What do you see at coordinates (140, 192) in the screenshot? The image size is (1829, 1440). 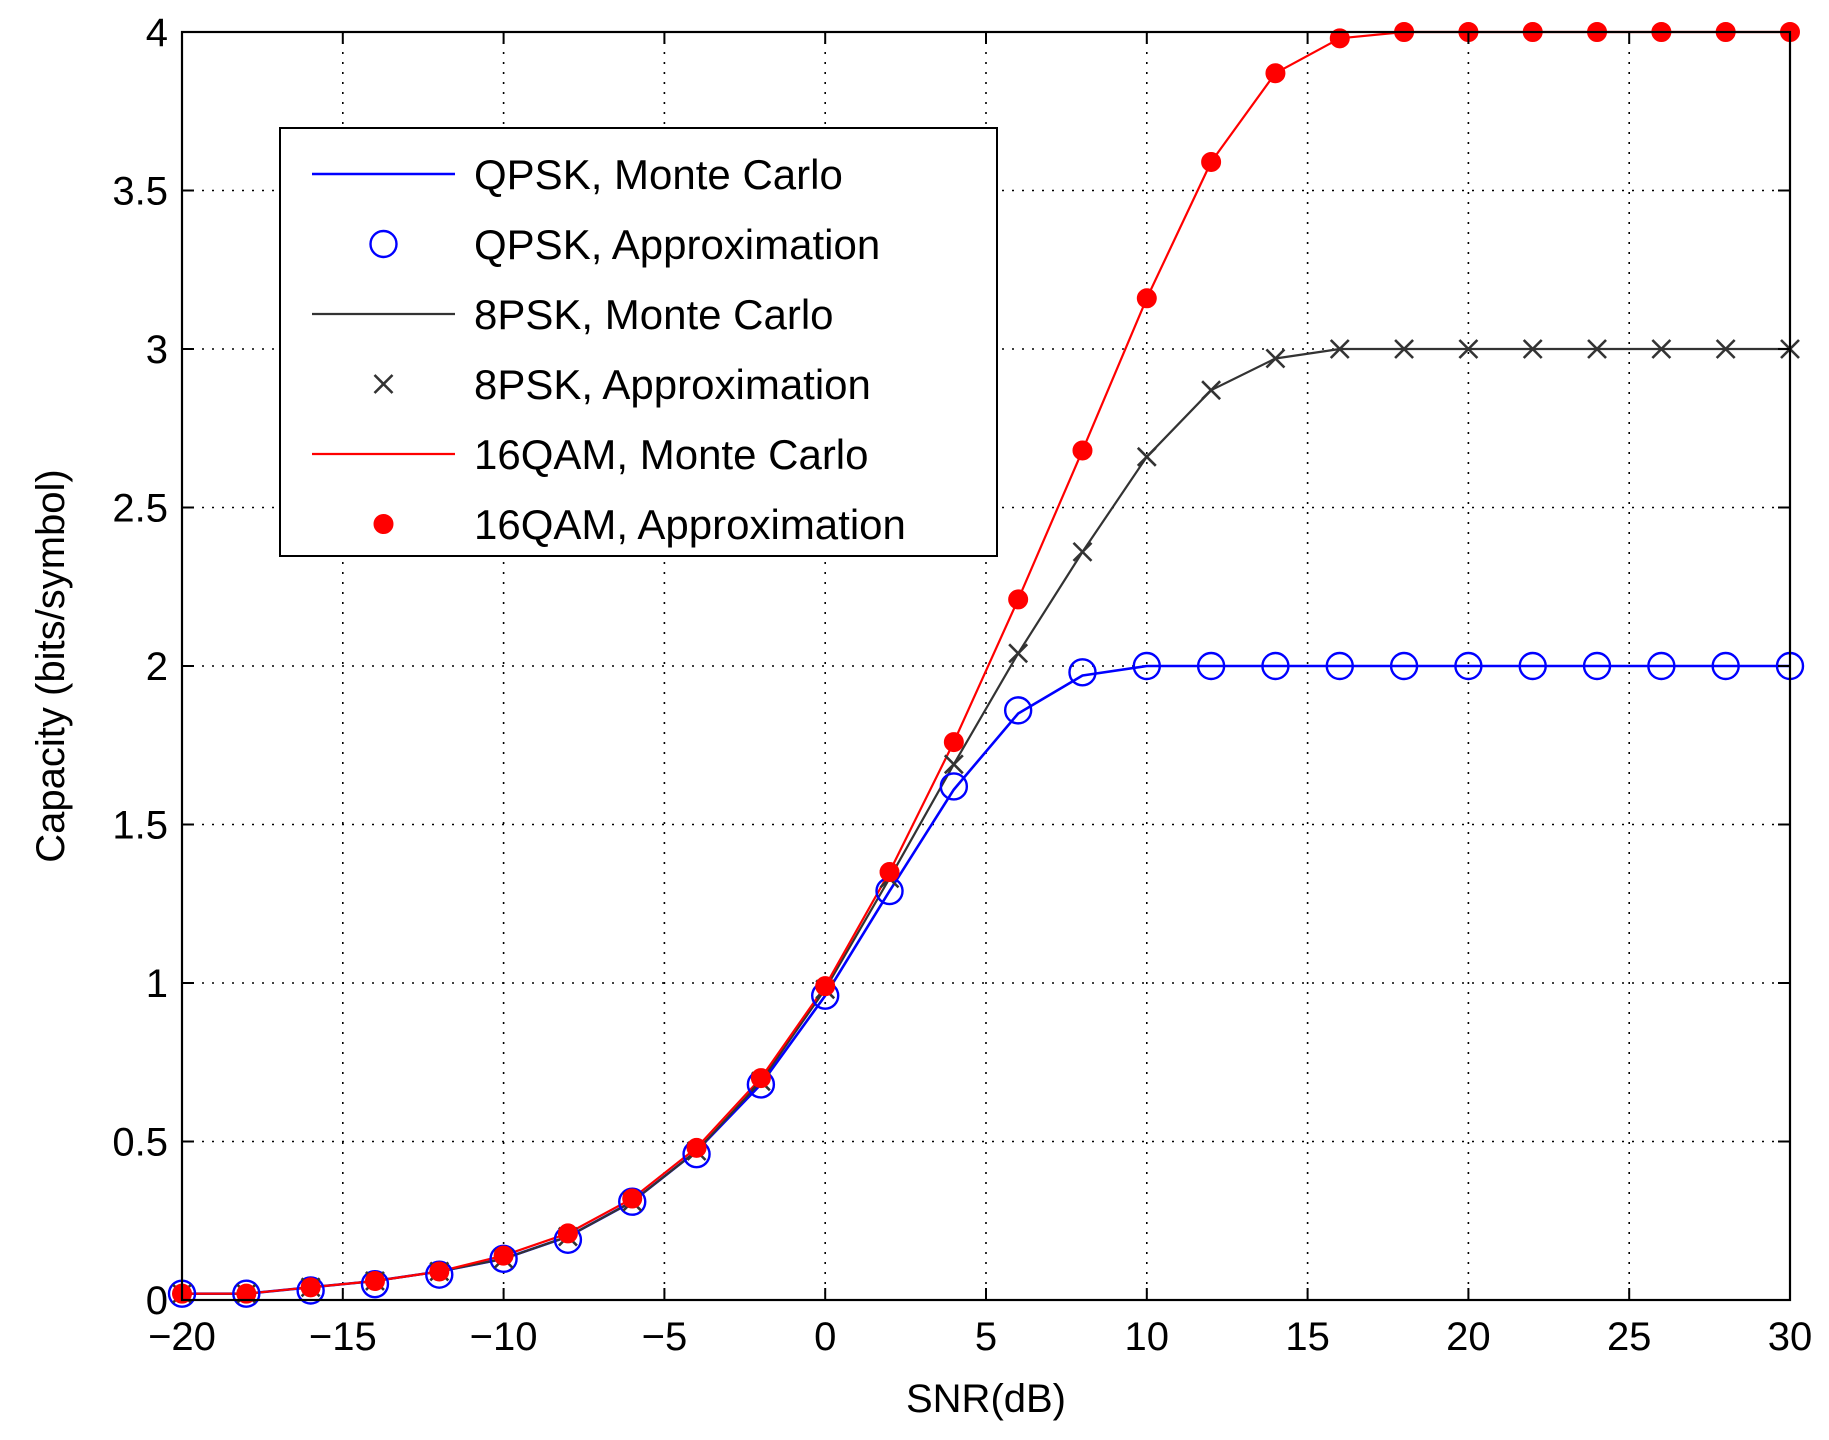 I see `y-tick-label: 3.5` at bounding box center [140, 192].